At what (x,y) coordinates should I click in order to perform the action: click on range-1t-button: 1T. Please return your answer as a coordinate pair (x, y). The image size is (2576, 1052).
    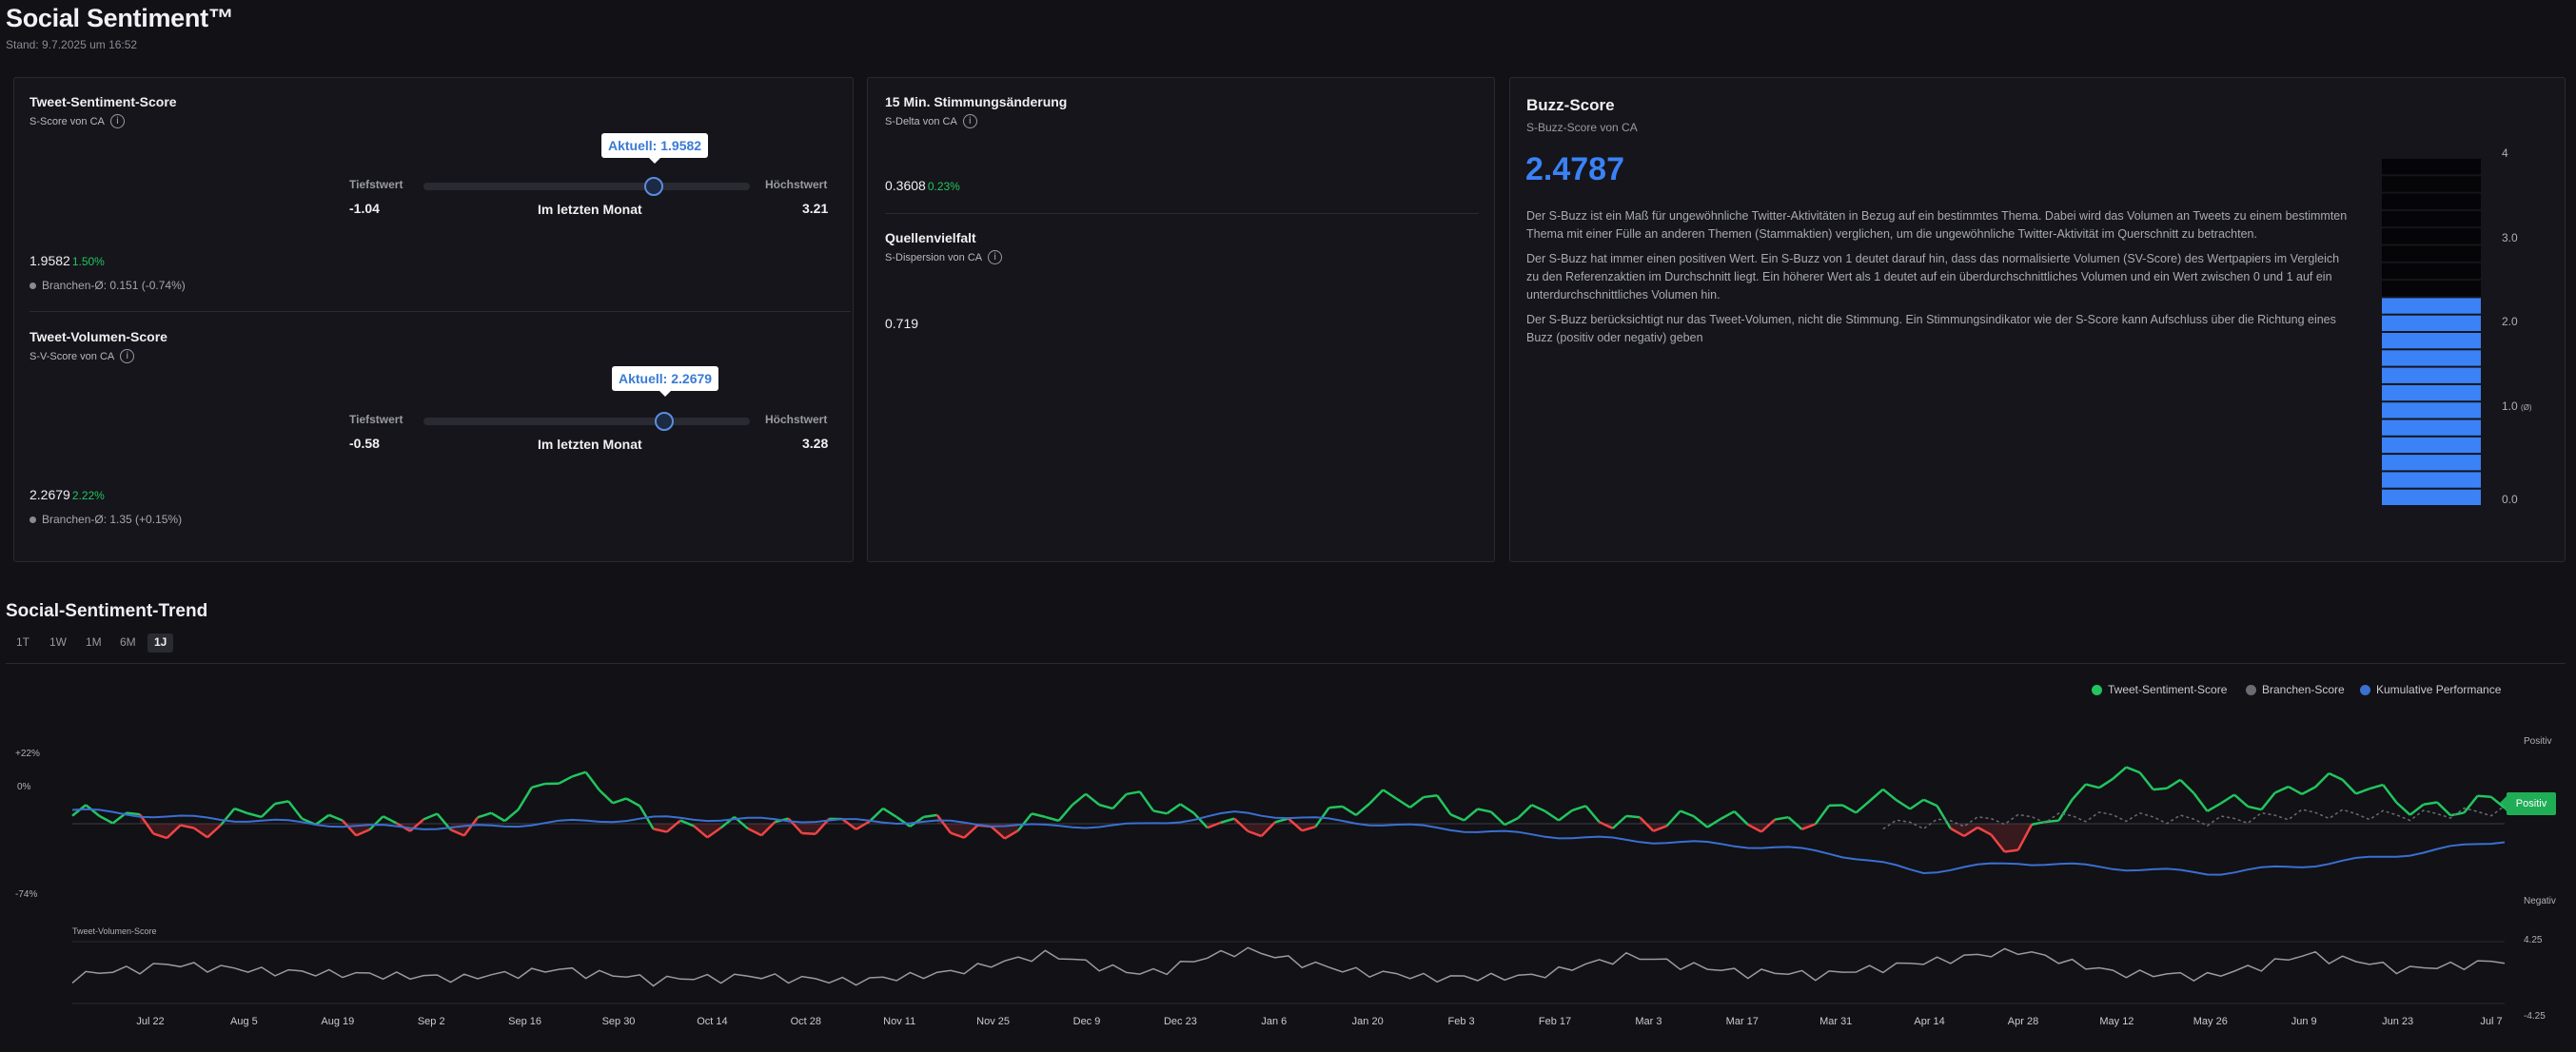
    Looking at the image, I should click on (23, 642).